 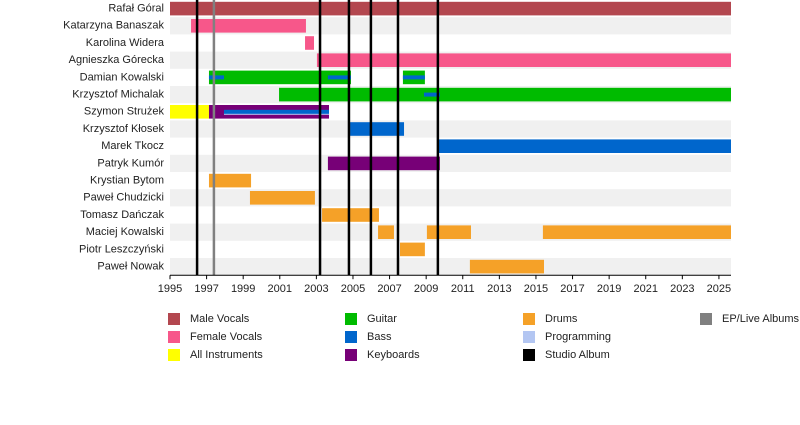 What do you see at coordinates (124, 112) in the screenshot?
I see `row-label: Szymon Strużek` at bounding box center [124, 112].